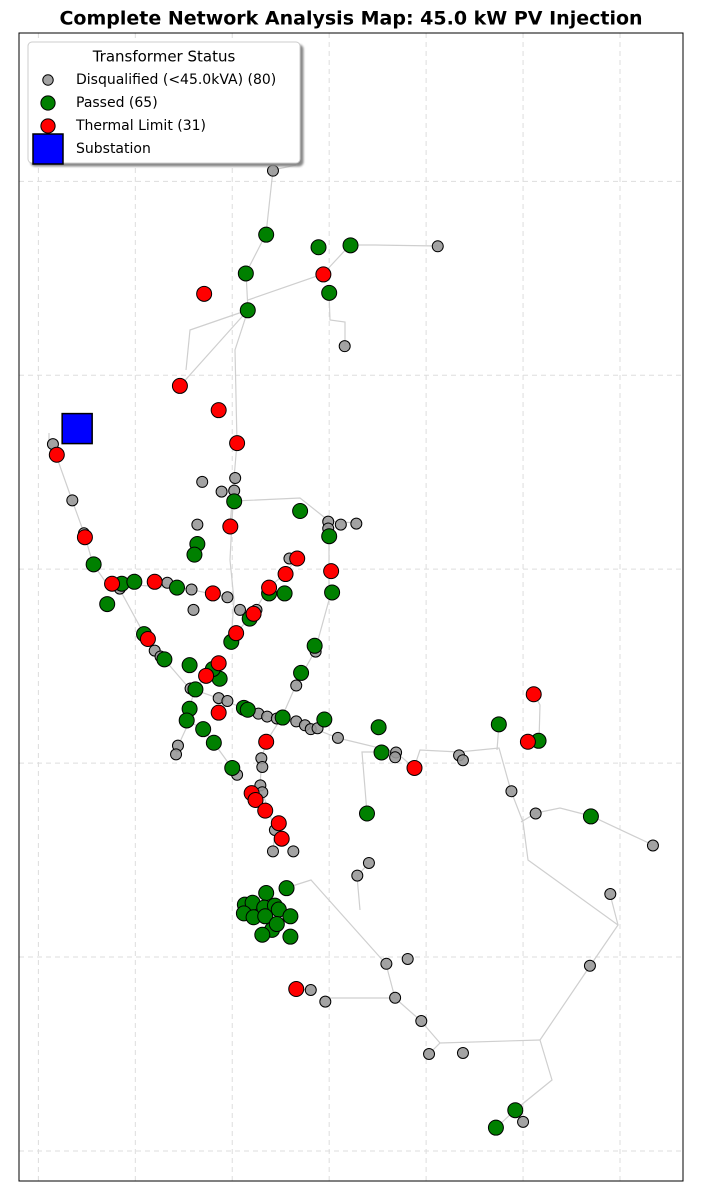 This screenshot has height=1194, width=702. What do you see at coordinates (113, 149) in the screenshot?
I see `legend-label: Substation` at bounding box center [113, 149].